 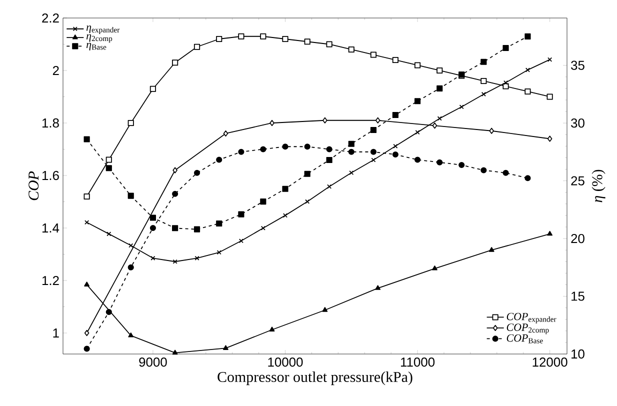 I want to click on x-tick-label: 9000, so click(x=153, y=362).